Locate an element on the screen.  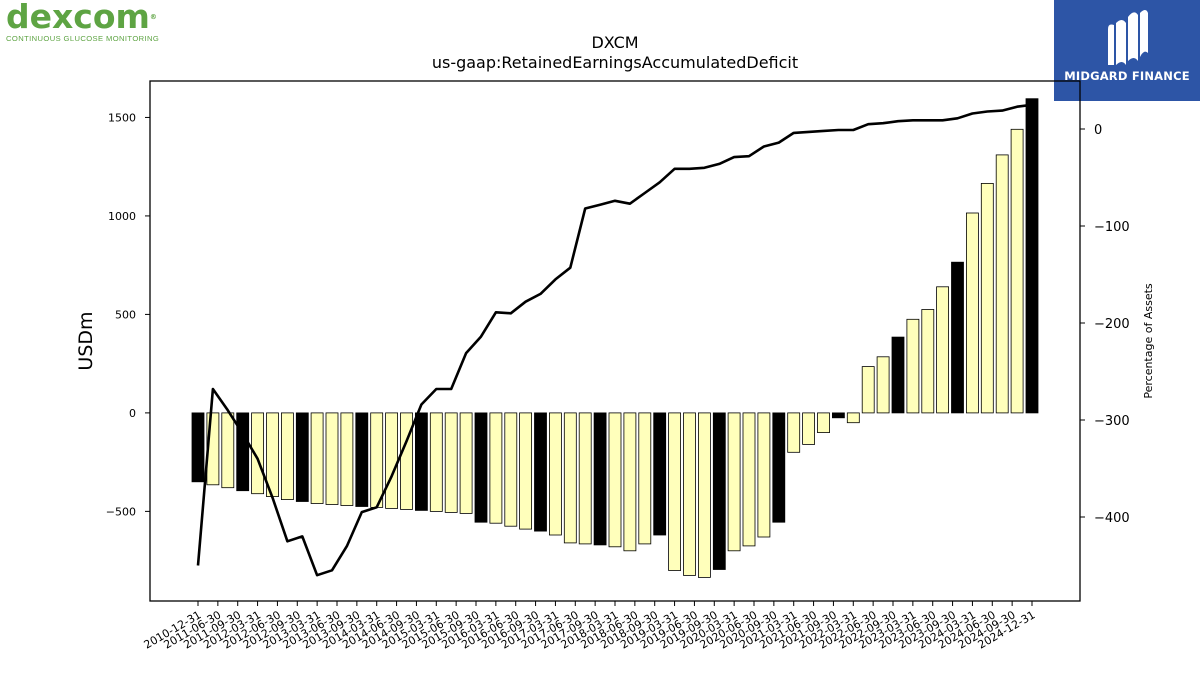
y-tick-label: 500 is located at coordinates (125, 314).